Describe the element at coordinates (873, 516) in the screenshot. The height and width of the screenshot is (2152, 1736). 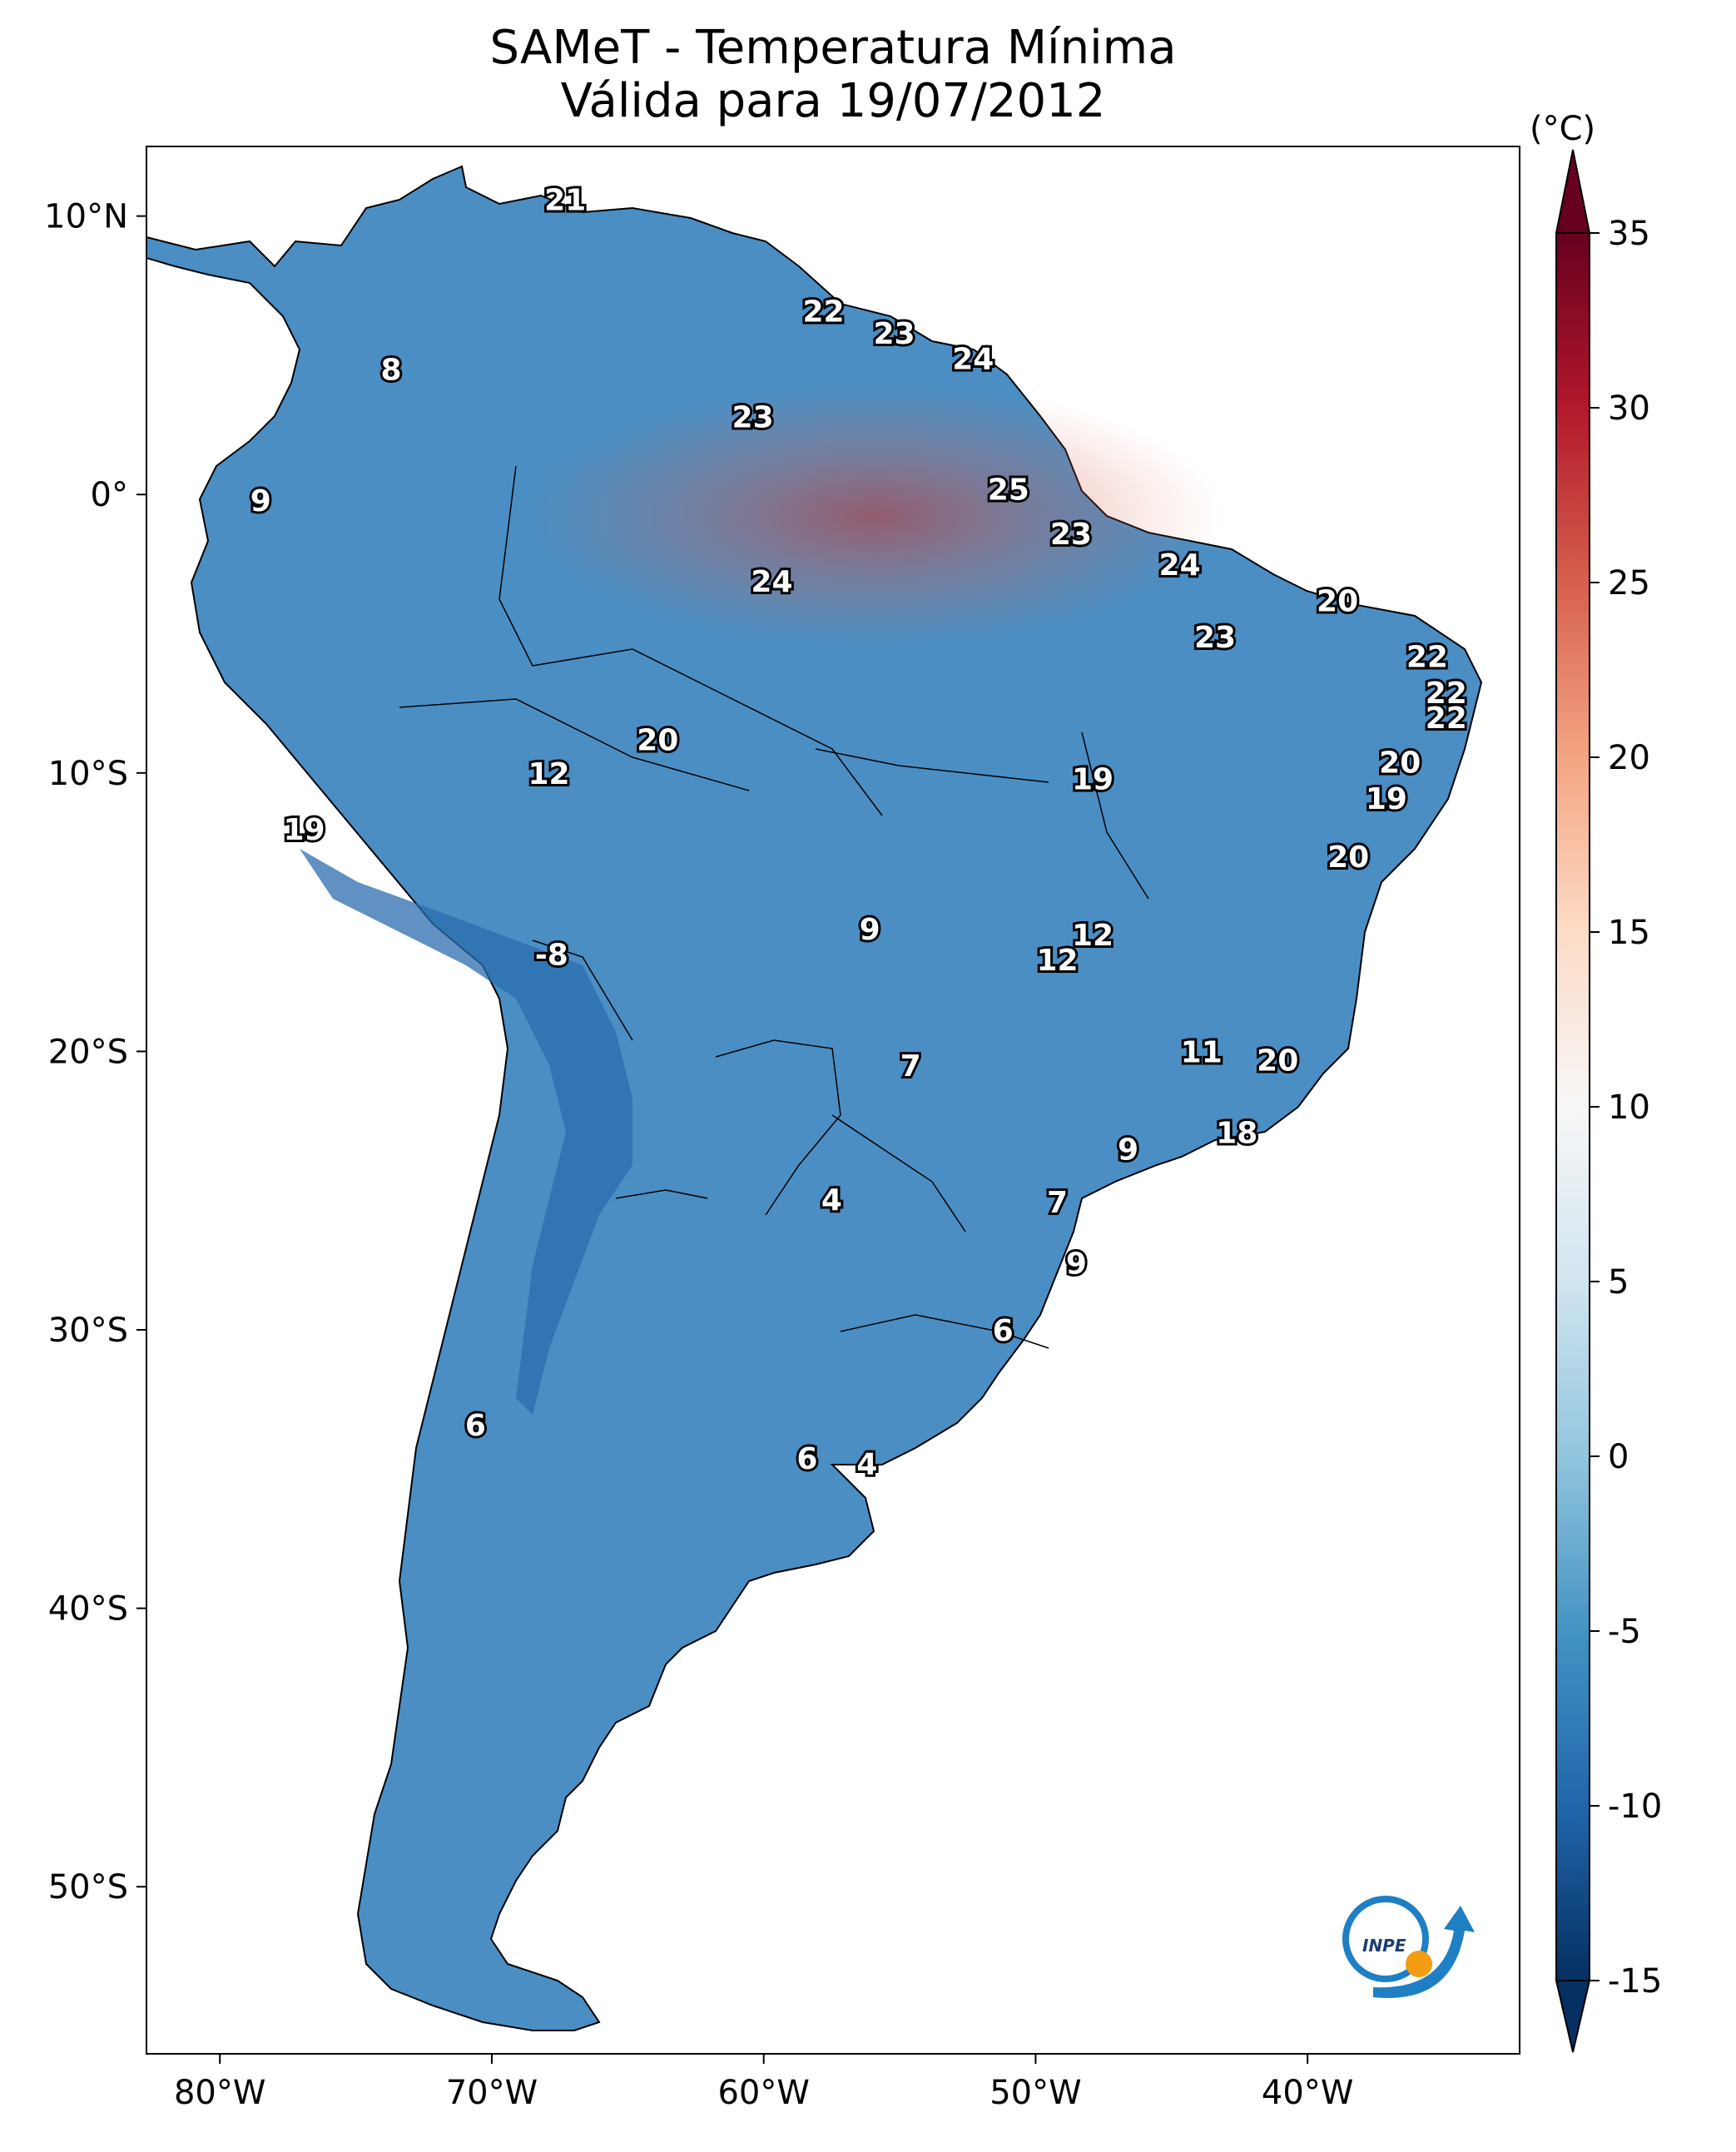
I see `warm-core` at that location.